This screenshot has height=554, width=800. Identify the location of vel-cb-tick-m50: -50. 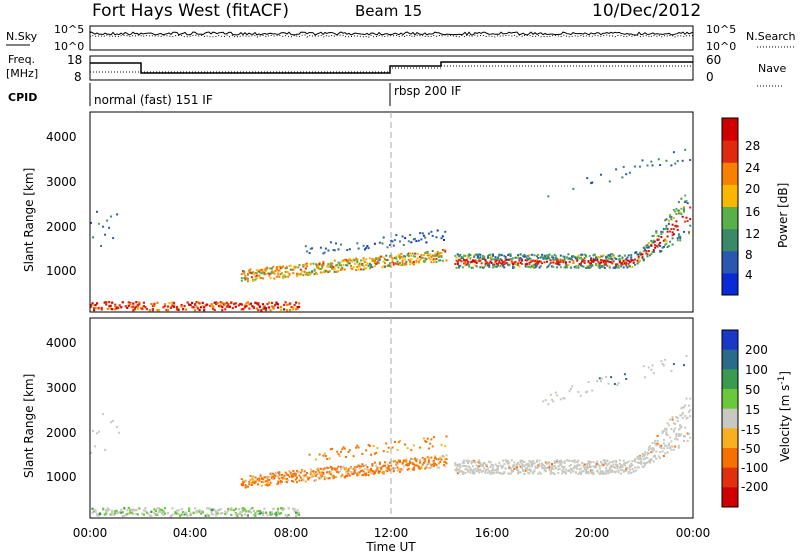
(751, 449).